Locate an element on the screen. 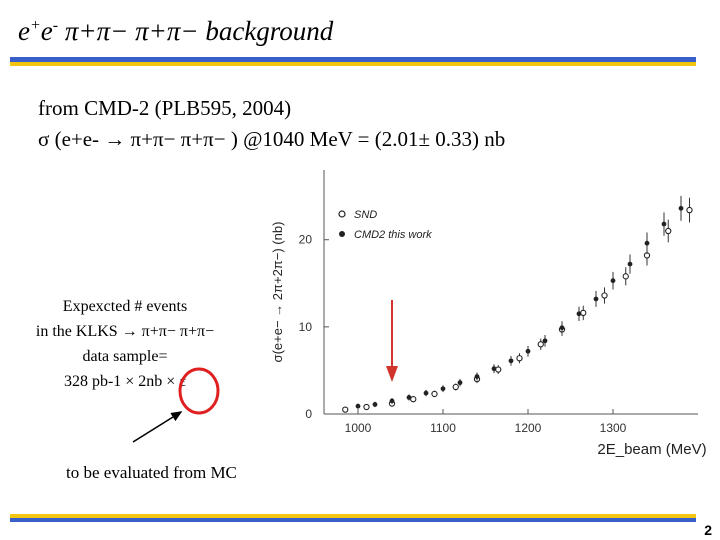  footer-rule-blue is located at coordinates (353, 520).